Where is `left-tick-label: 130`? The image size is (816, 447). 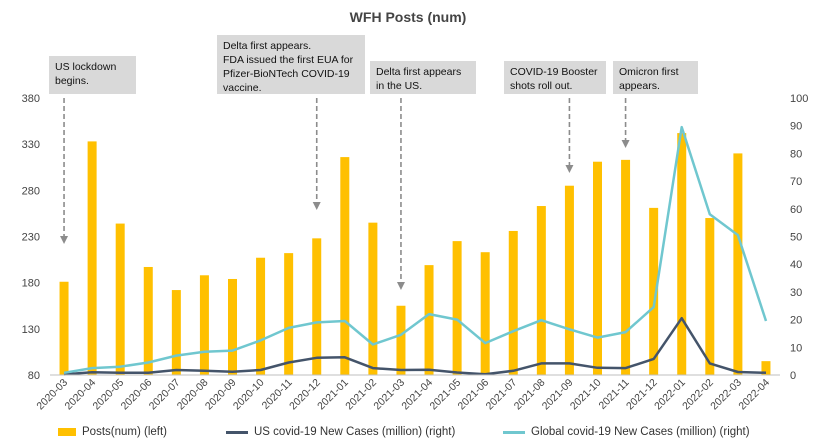 left-tick-label: 130 is located at coordinates (31, 330).